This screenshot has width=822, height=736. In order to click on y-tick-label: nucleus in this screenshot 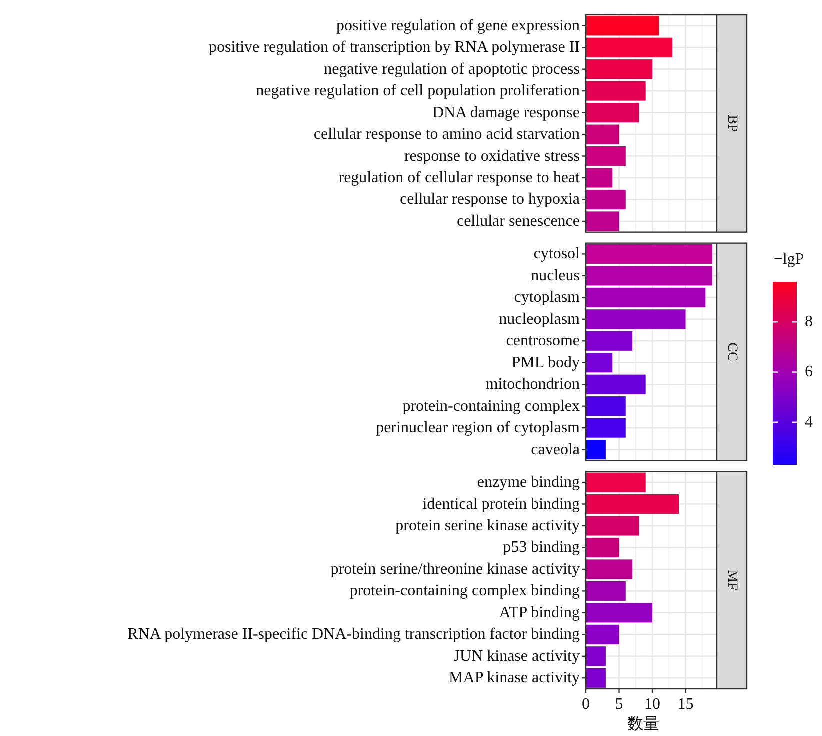, I will do `click(555, 275)`.